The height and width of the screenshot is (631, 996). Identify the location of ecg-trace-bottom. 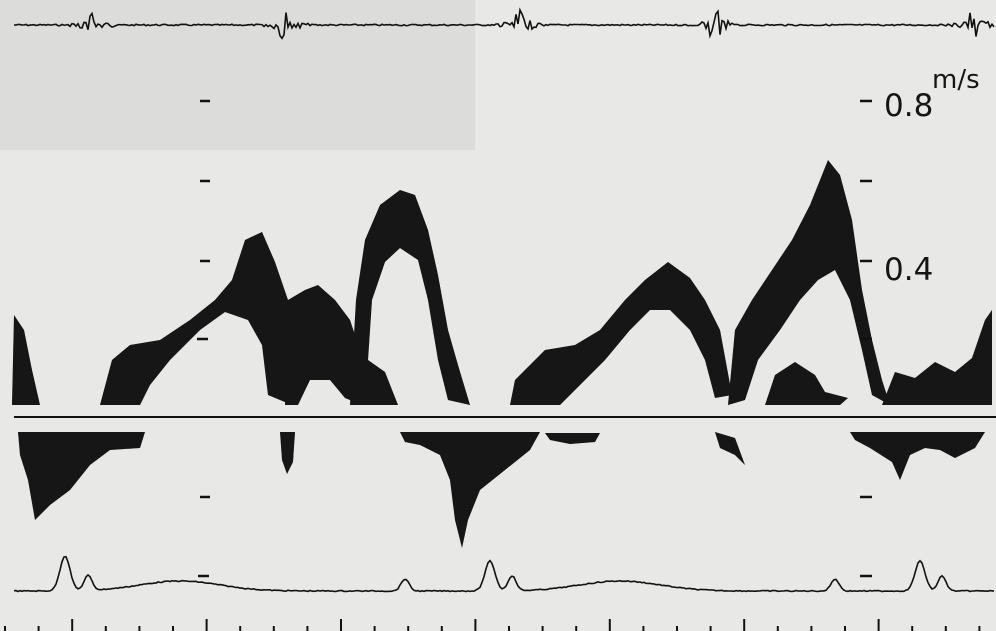
(504, 574).